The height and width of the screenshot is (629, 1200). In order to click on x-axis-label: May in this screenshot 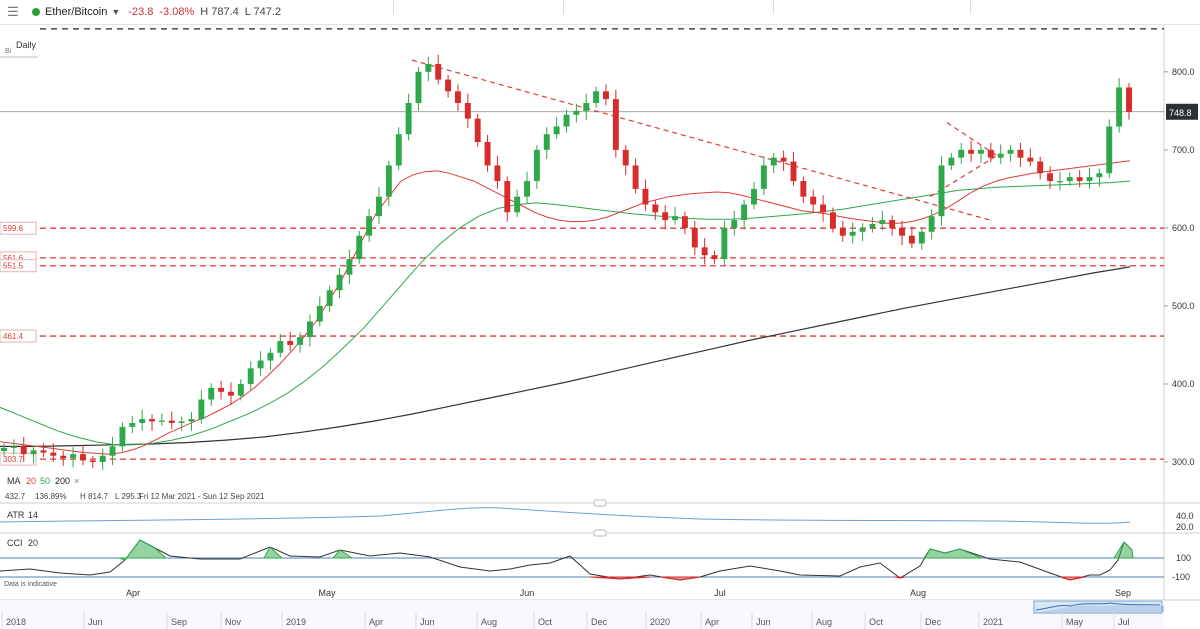, I will do `click(327, 593)`.